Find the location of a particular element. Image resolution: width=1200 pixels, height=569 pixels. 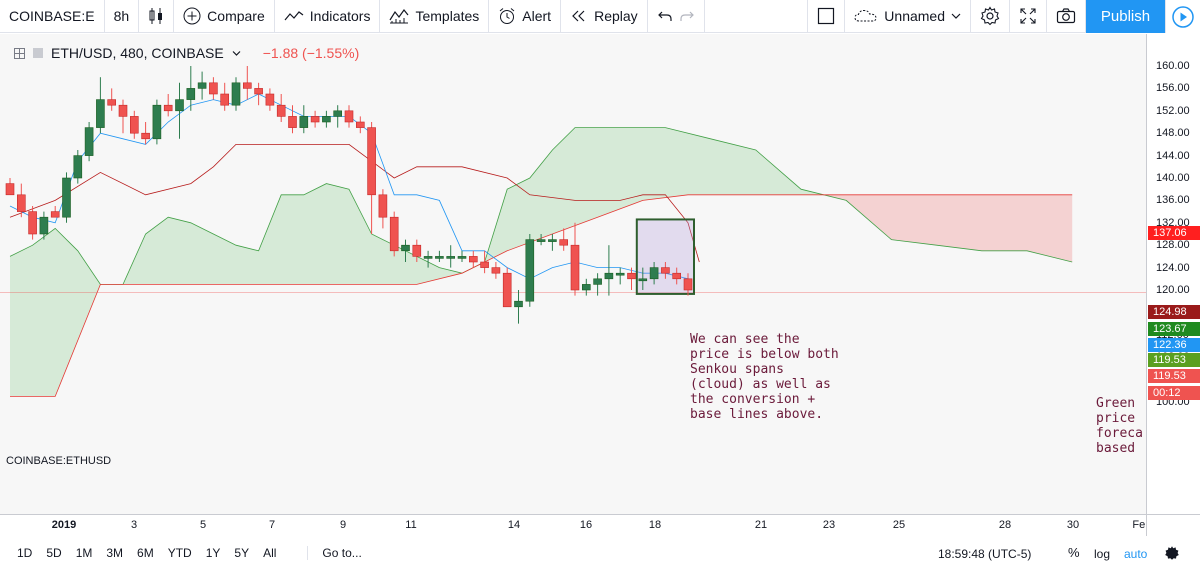

price-tick-label: 132.00 is located at coordinates (1173, 222).